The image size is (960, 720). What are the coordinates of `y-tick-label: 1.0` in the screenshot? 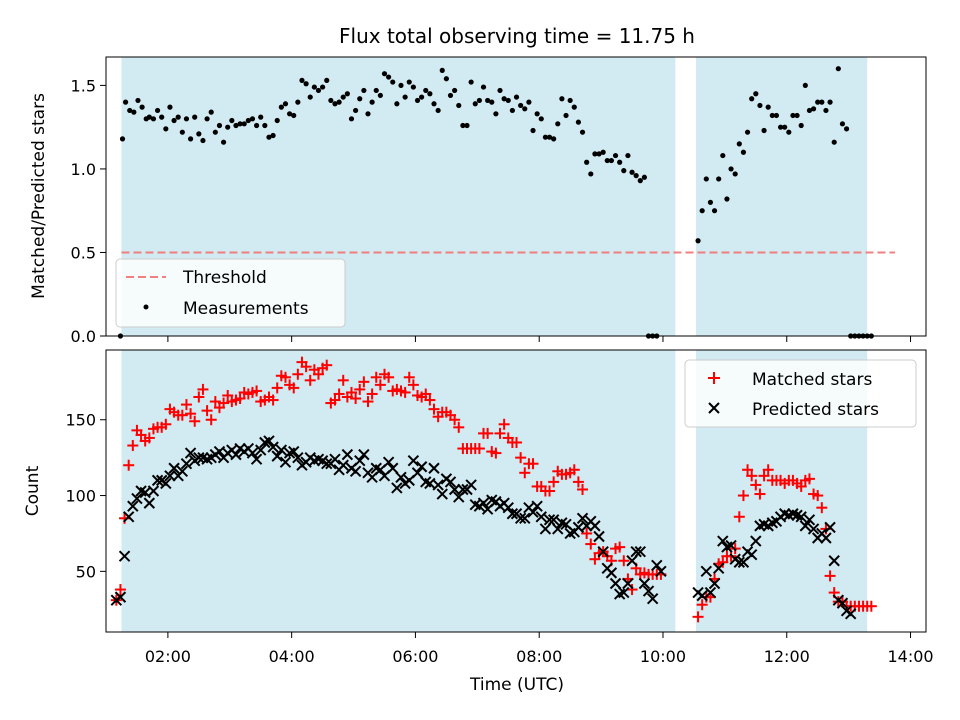 It's located at (83, 169).